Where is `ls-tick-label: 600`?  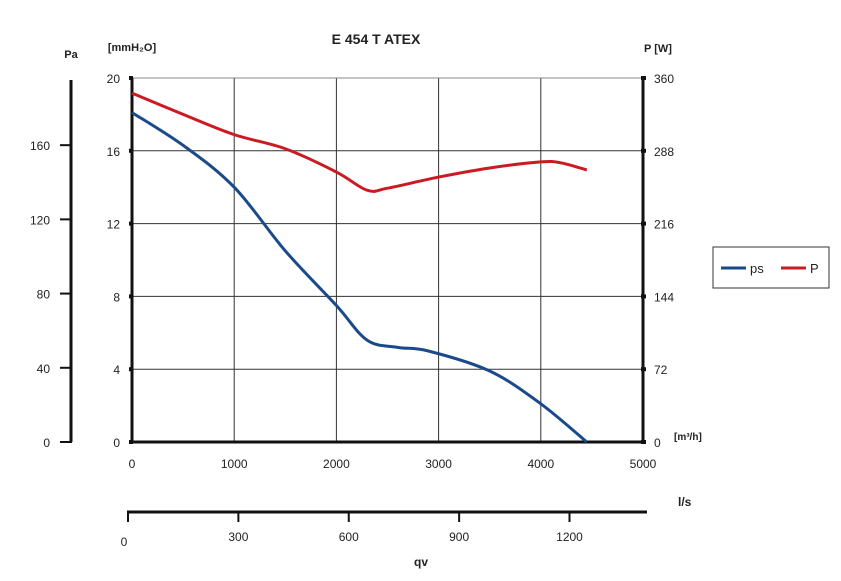 ls-tick-label: 600 is located at coordinates (349, 537).